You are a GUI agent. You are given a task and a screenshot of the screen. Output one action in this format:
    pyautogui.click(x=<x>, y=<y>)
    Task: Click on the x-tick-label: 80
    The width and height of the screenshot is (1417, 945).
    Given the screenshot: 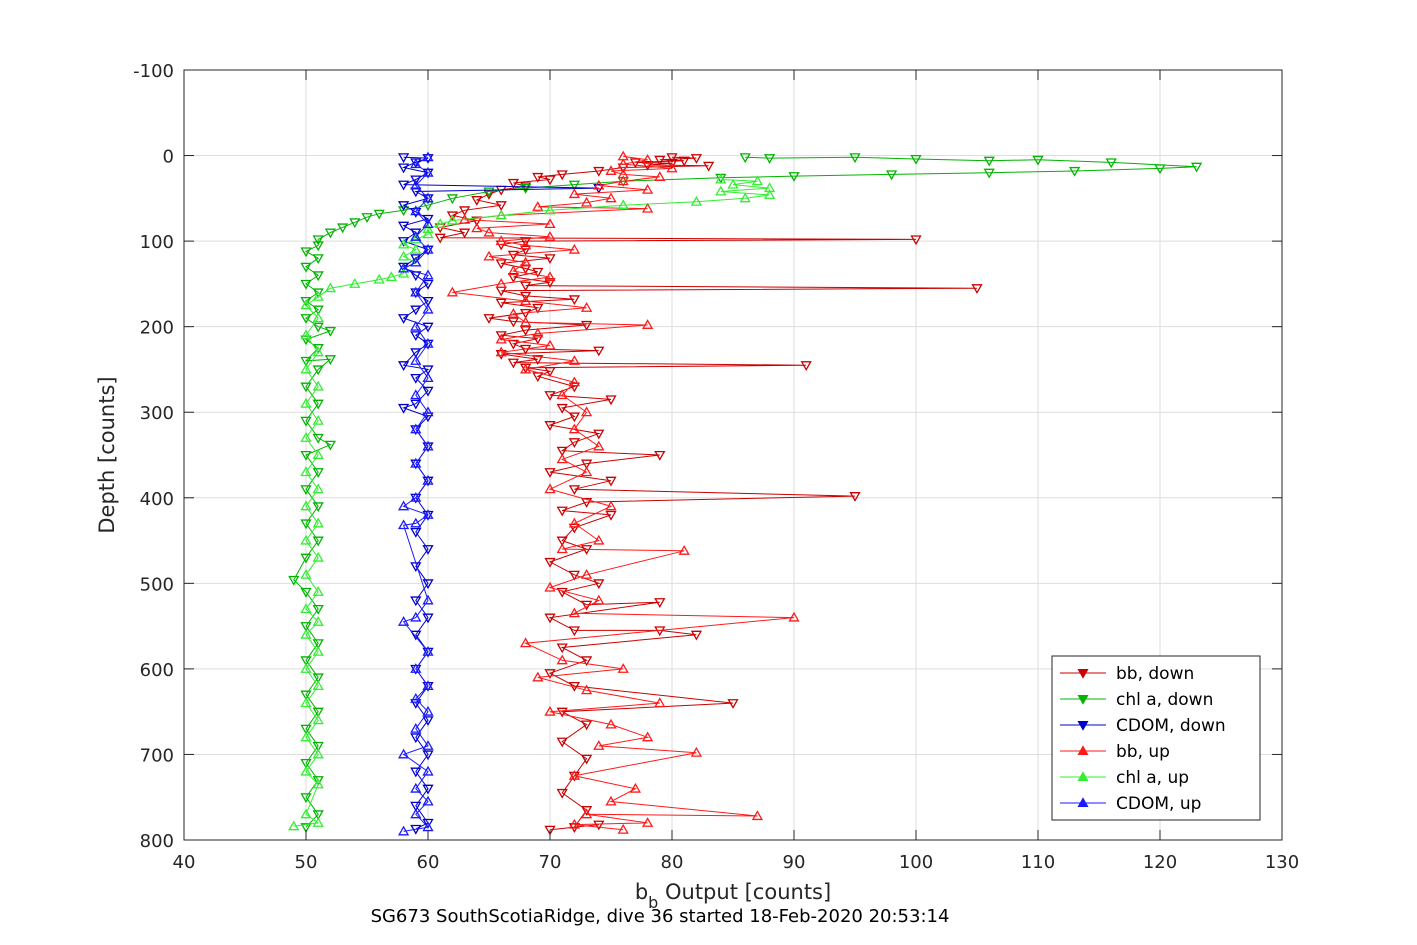 What is the action you would take?
    pyautogui.click(x=672, y=862)
    